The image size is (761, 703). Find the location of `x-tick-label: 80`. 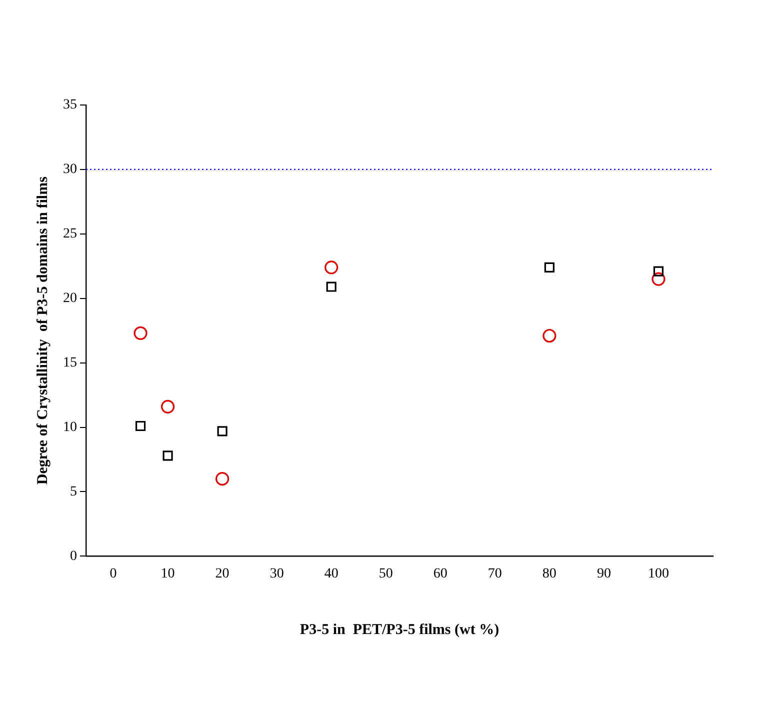

x-tick-label: 80 is located at coordinates (549, 574).